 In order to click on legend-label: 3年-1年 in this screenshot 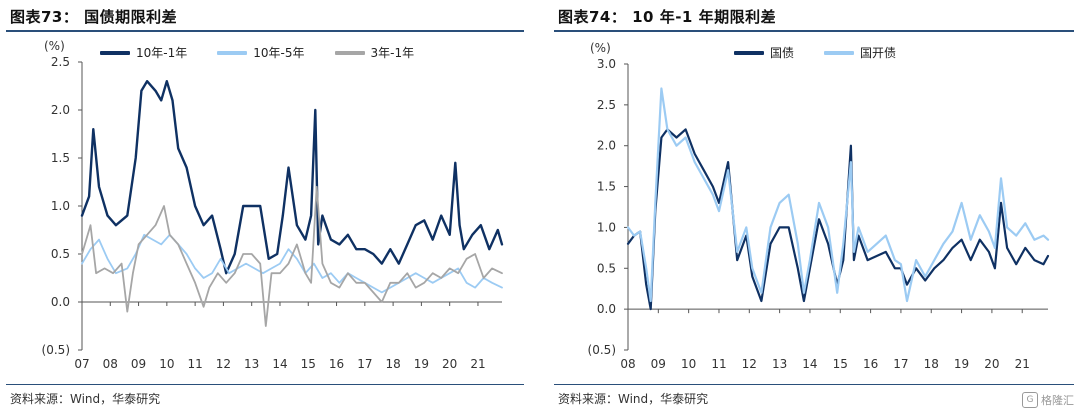, I will do `click(392, 53)`.